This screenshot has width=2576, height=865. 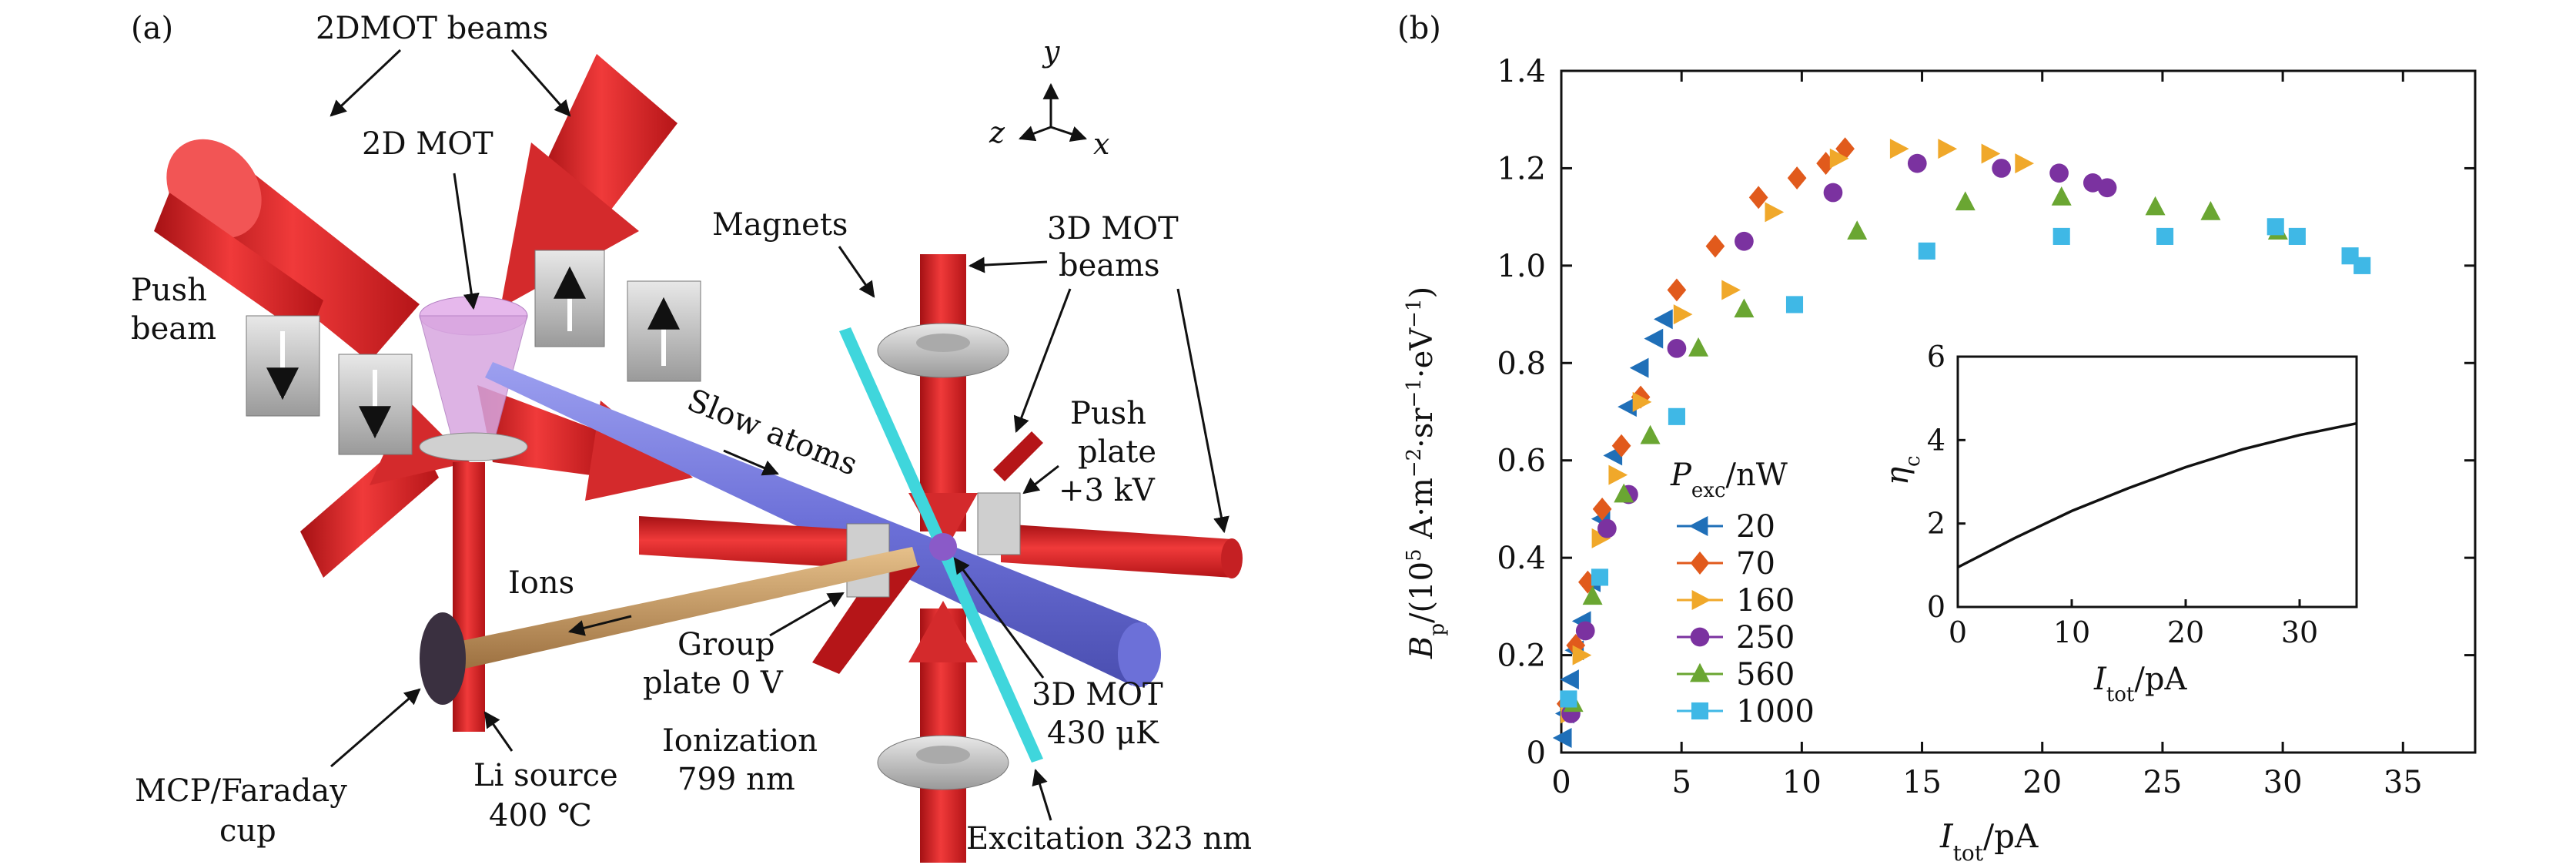 What do you see at coordinates (152, 28) in the screenshot?
I see `panel-a-label: (a)` at bounding box center [152, 28].